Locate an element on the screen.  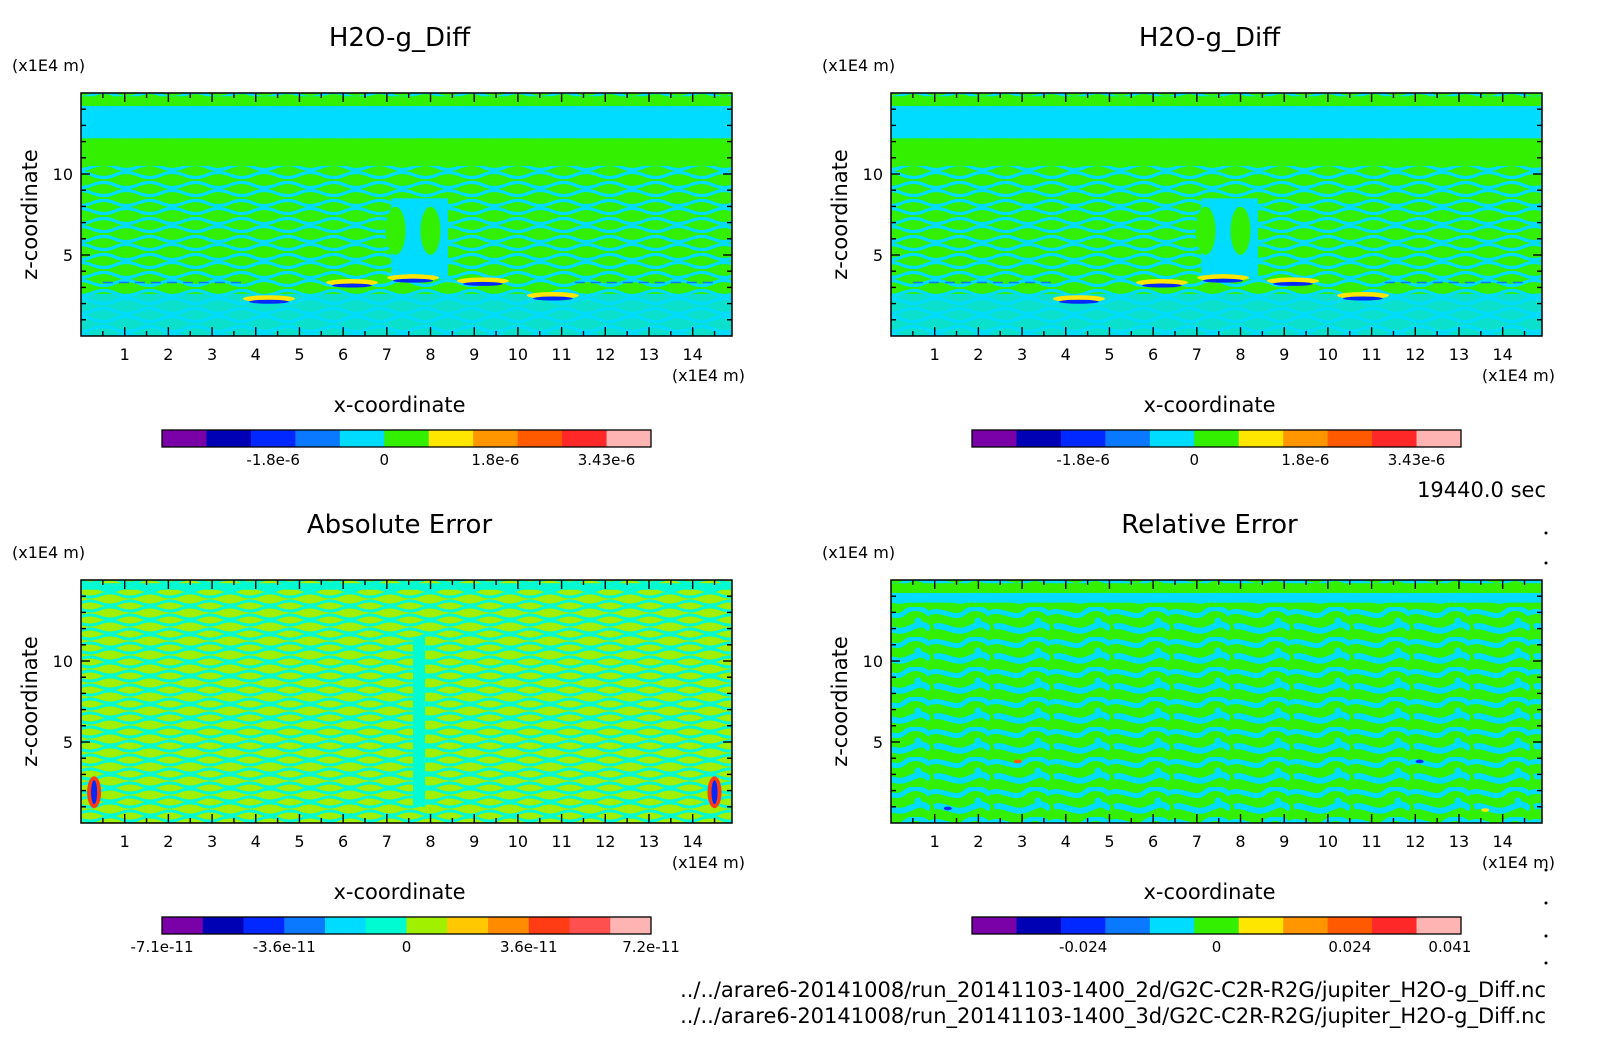
panel-title: Absolute Error is located at coordinates (400, 525).